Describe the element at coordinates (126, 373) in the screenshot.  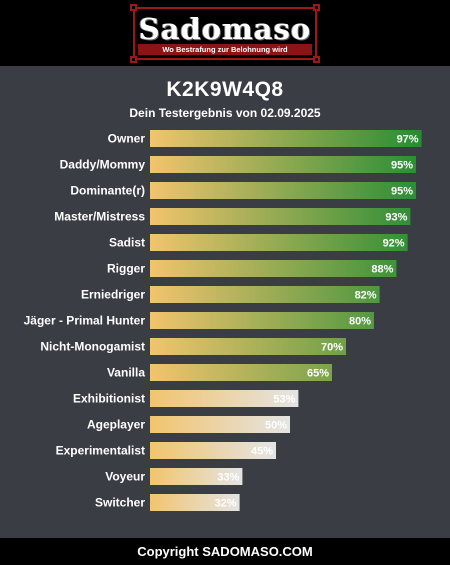
I see `category-label: Vanilla` at that location.